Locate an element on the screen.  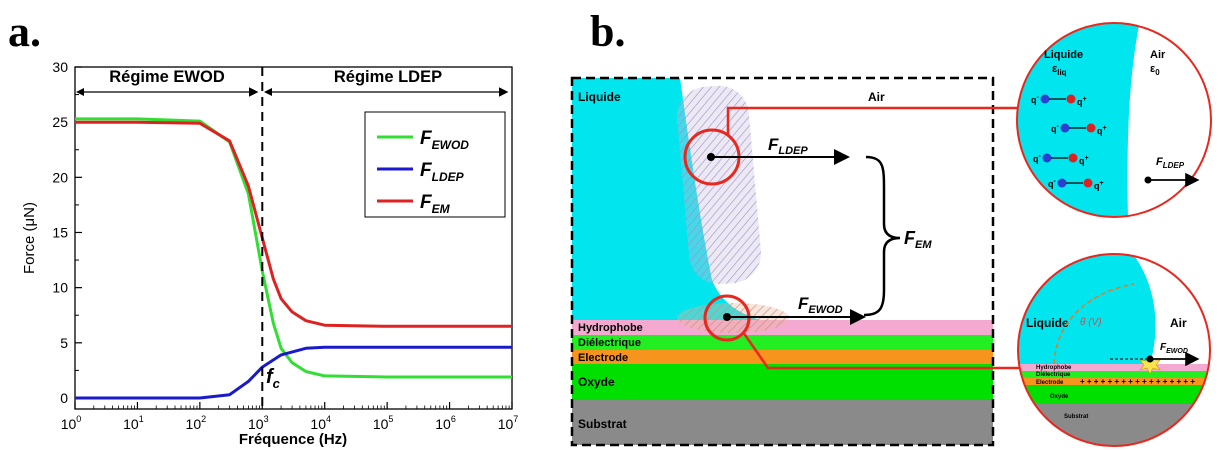
electrode-layer is located at coordinates (782, 357).